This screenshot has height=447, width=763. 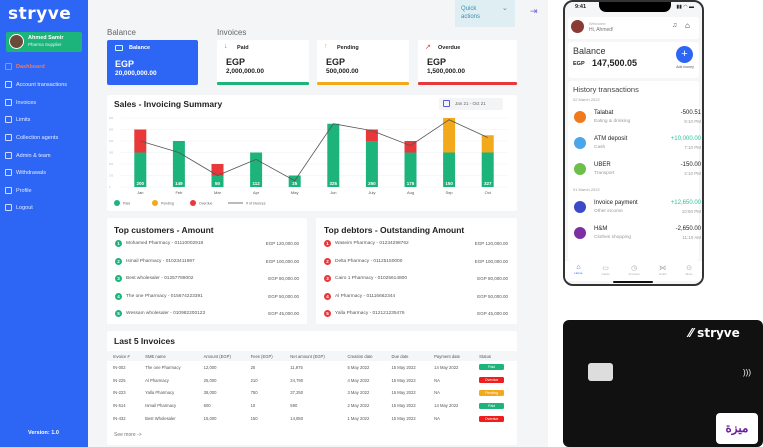 What do you see at coordinates (20, 102) in the screenshot?
I see `sidebar-item-invoices: Invoices` at bounding box center [20, 102].